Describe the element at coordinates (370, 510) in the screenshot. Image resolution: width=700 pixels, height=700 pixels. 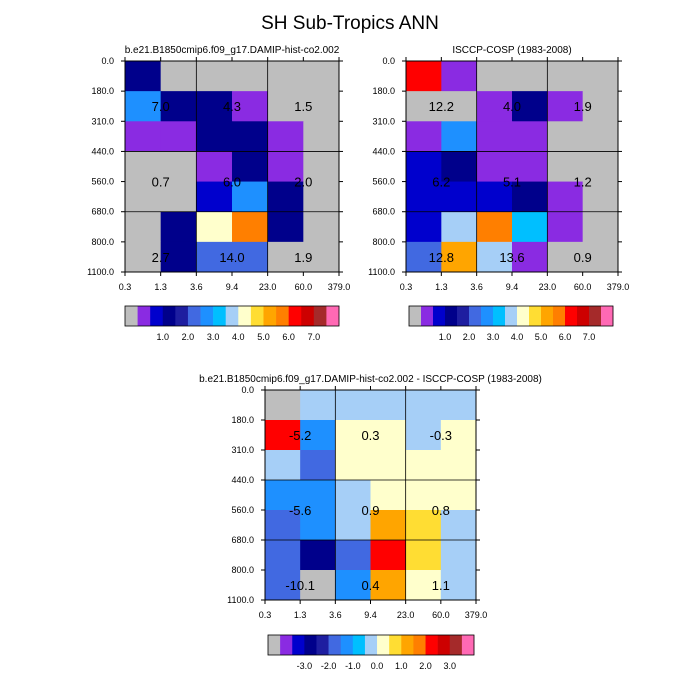
I see `value-label: 0.9` at that location.